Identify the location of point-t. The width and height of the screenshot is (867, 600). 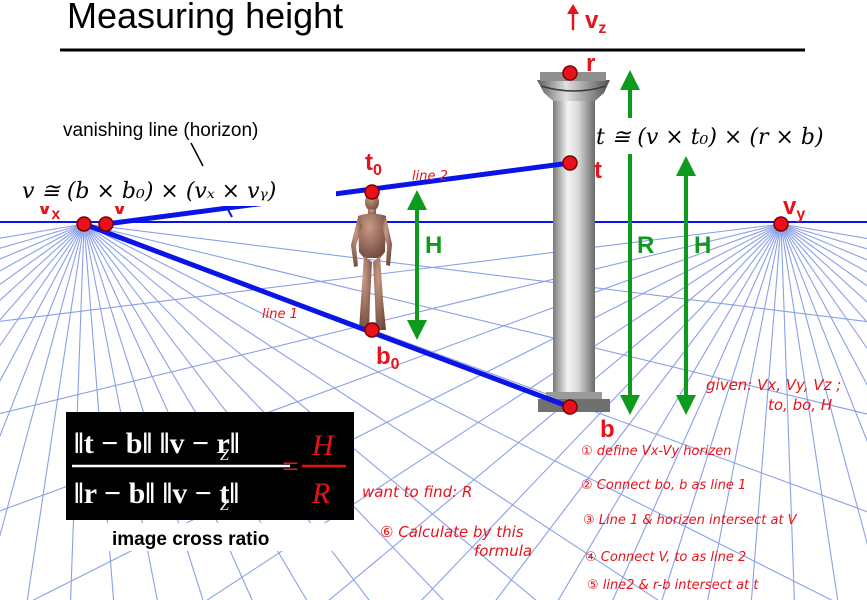
(570, 163).